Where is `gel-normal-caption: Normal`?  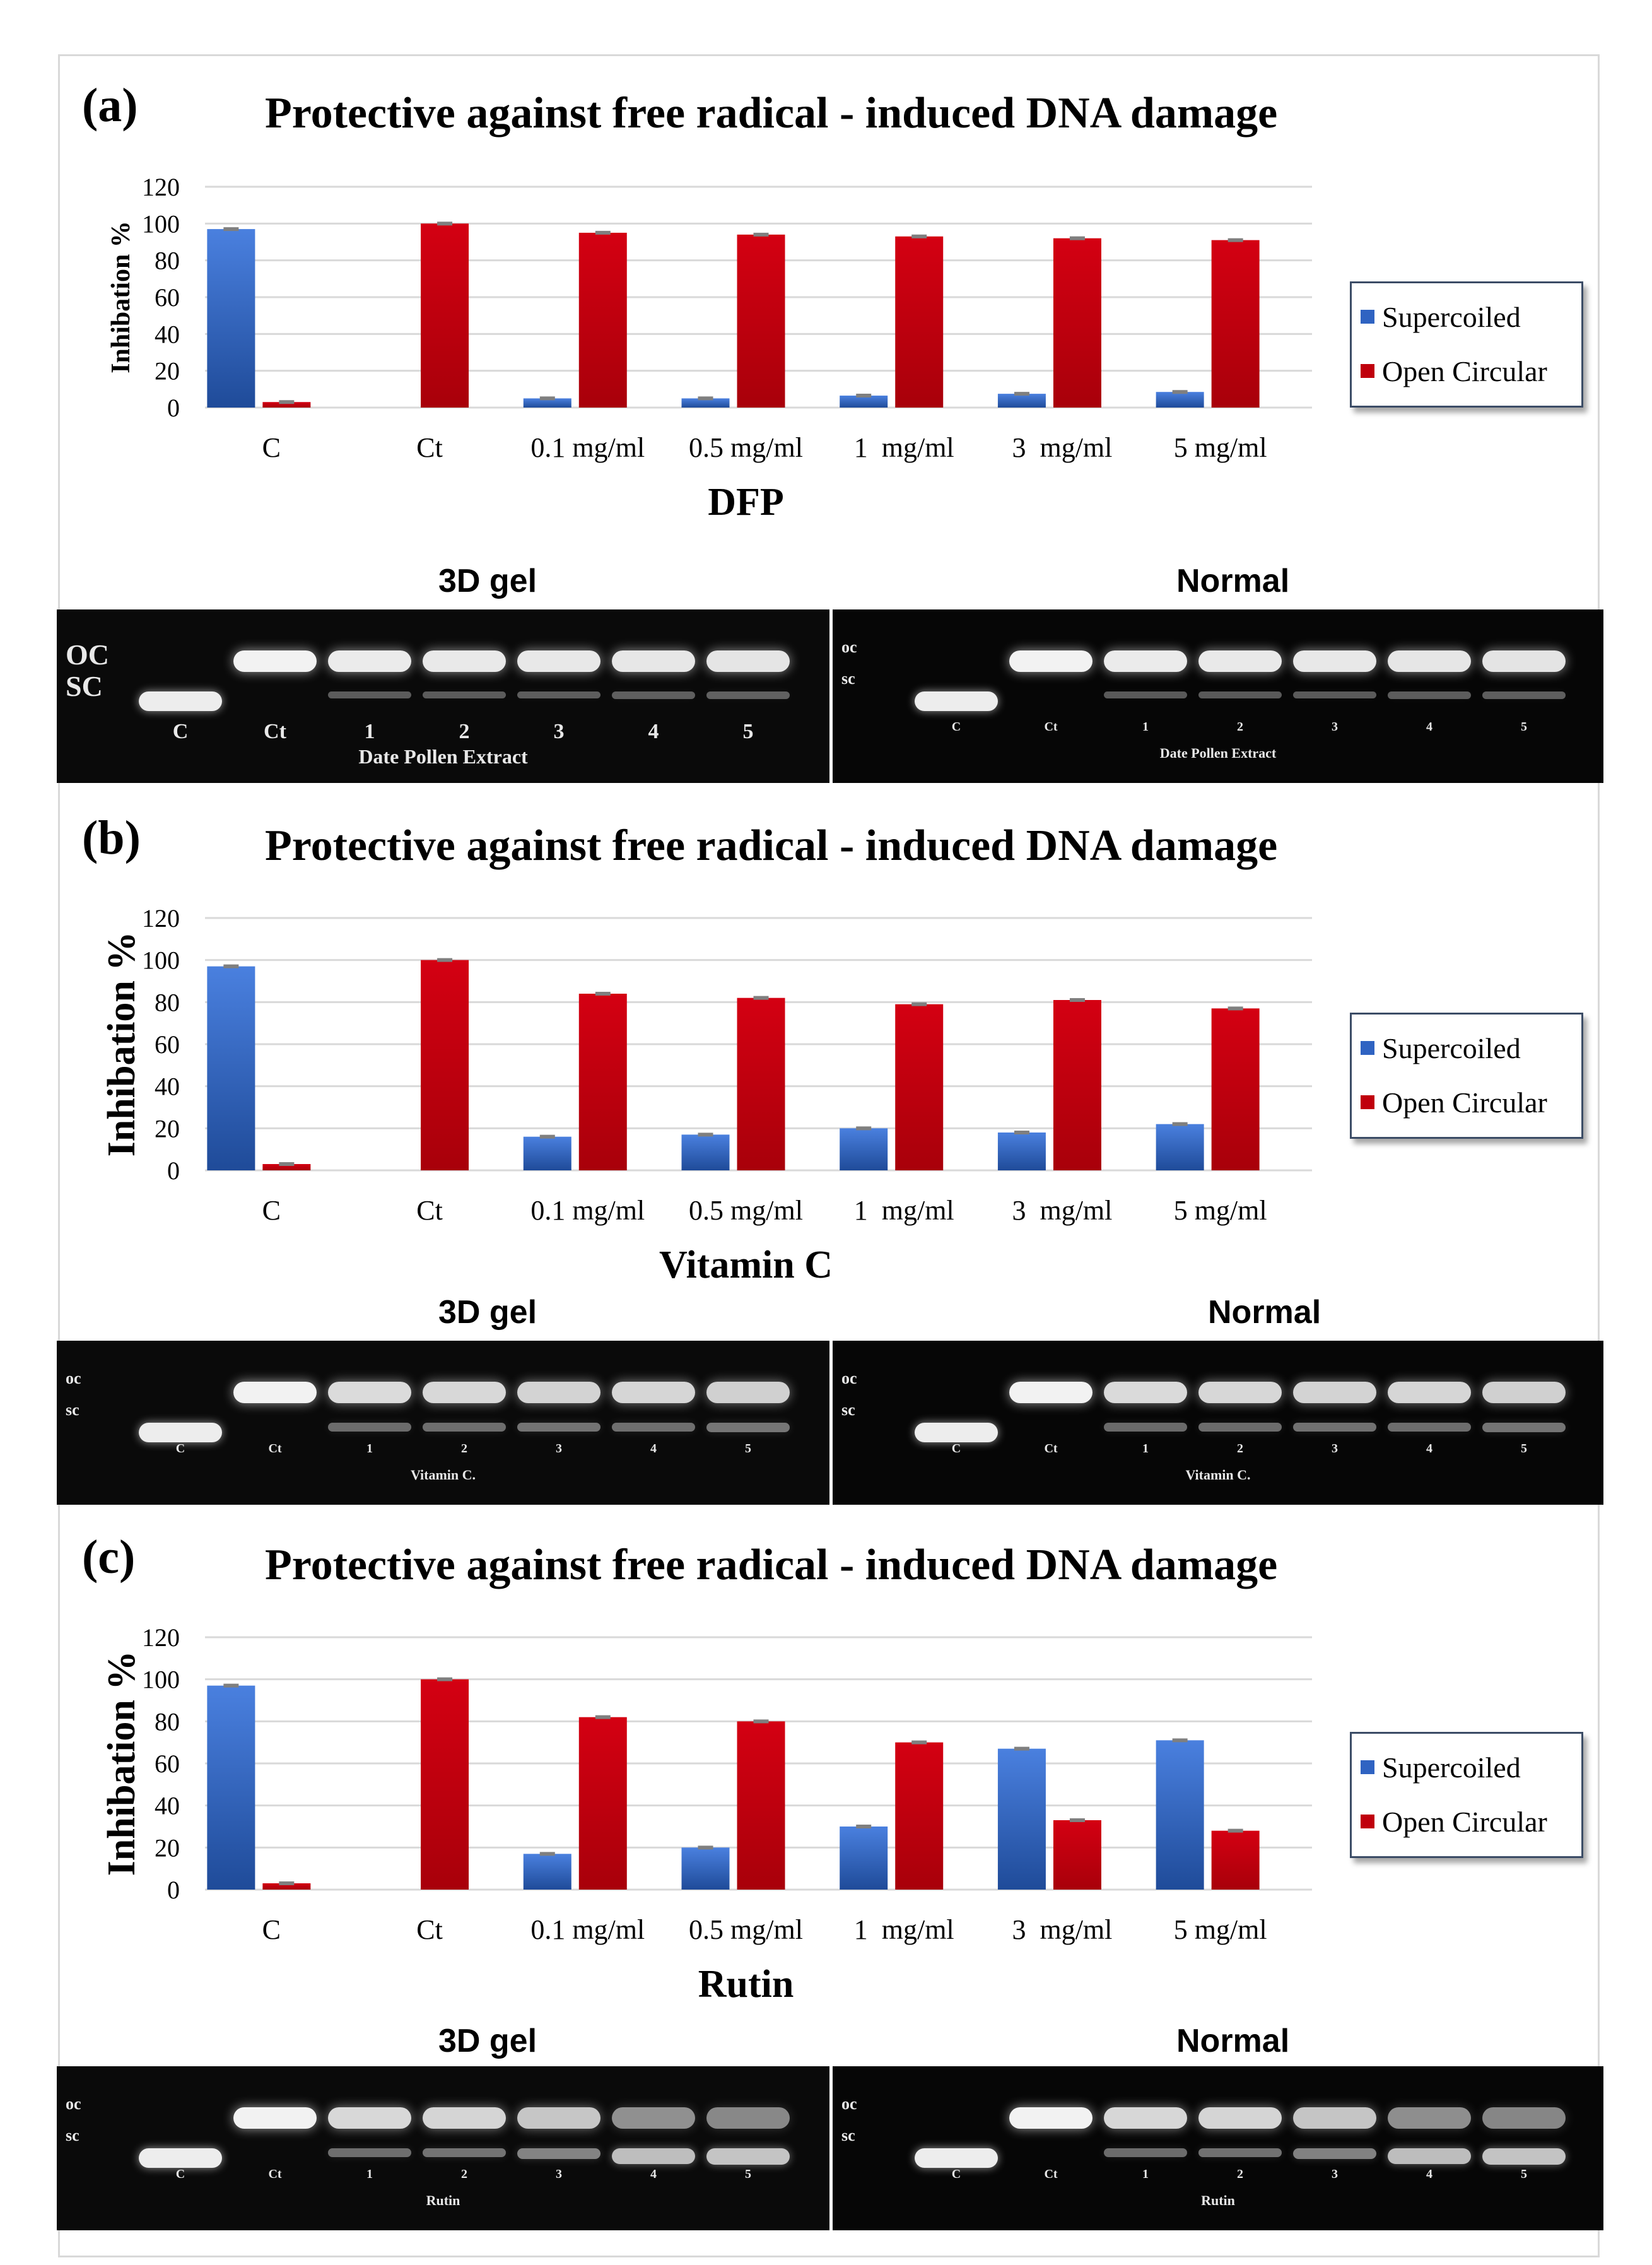
gel-normal-caption: Normal is located at coordinates (1233, 2041).